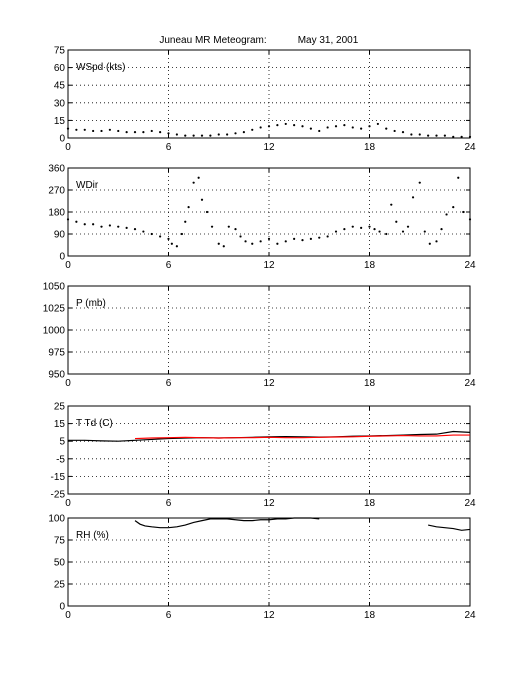 The height and width of the screenshot is (683, 520). What do you see at coordinates (56, 191) in the screenshot?
I see `y-tick-label: 270` at bounding box center [56, 191].